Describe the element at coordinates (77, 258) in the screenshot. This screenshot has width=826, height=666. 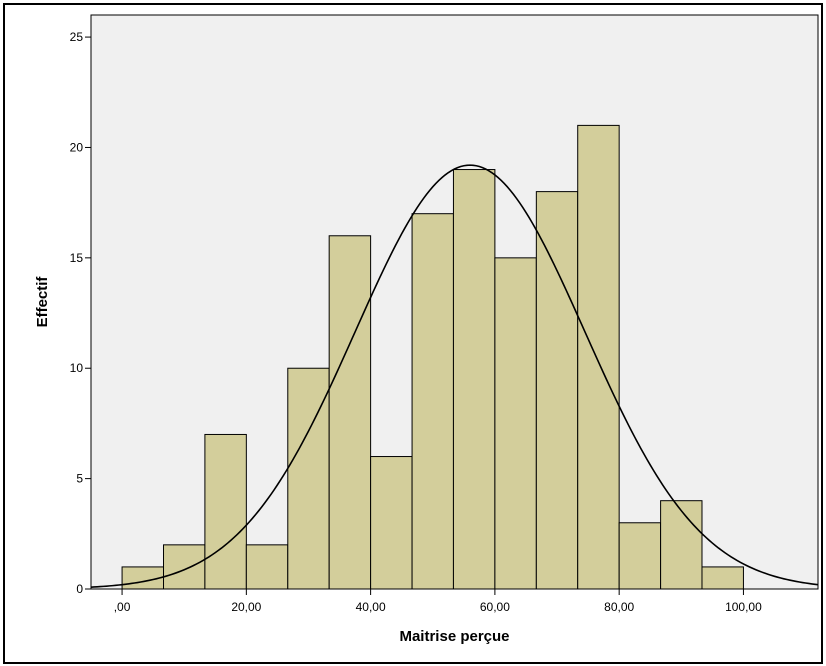
I see `y-tick-label-3: 15` at that location.